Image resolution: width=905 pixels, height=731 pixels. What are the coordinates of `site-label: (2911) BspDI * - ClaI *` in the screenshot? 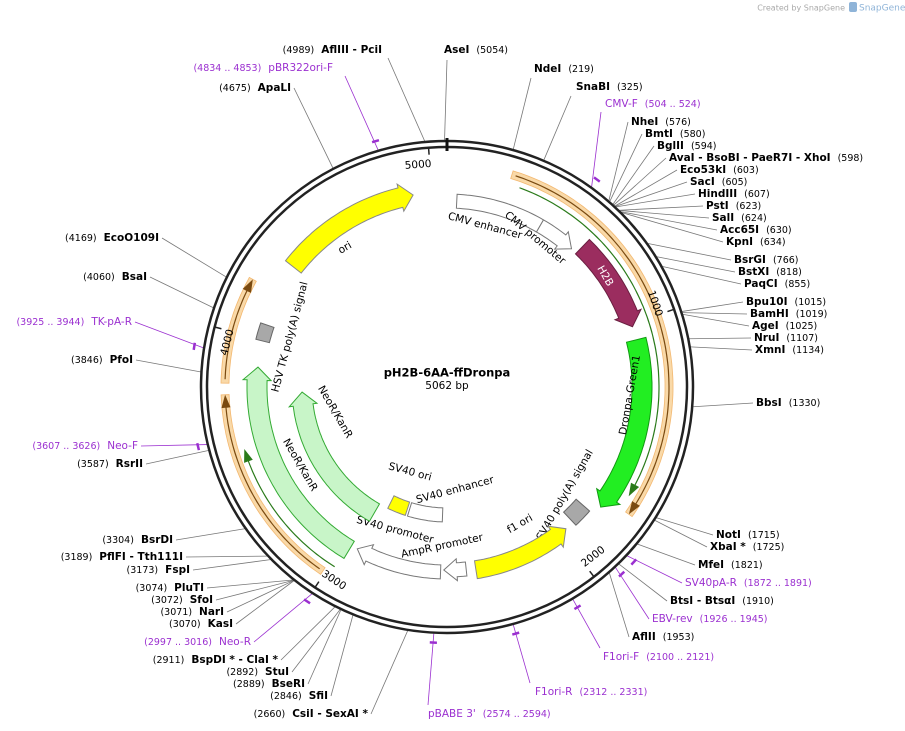 It's located at (216, 660).